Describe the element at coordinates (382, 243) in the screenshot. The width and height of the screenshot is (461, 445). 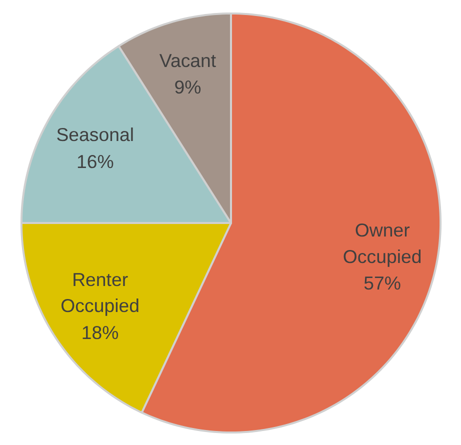
I see `slice-label: Owner Occupied` at that location.